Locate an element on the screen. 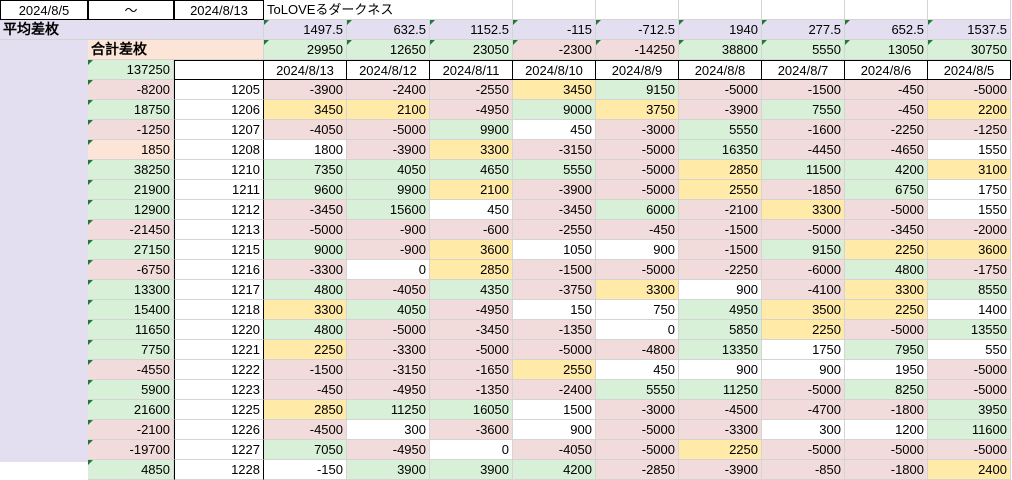 This screenshot has height=480, width=1012. data-cell: 5850 is located at coordinates (720, 330).